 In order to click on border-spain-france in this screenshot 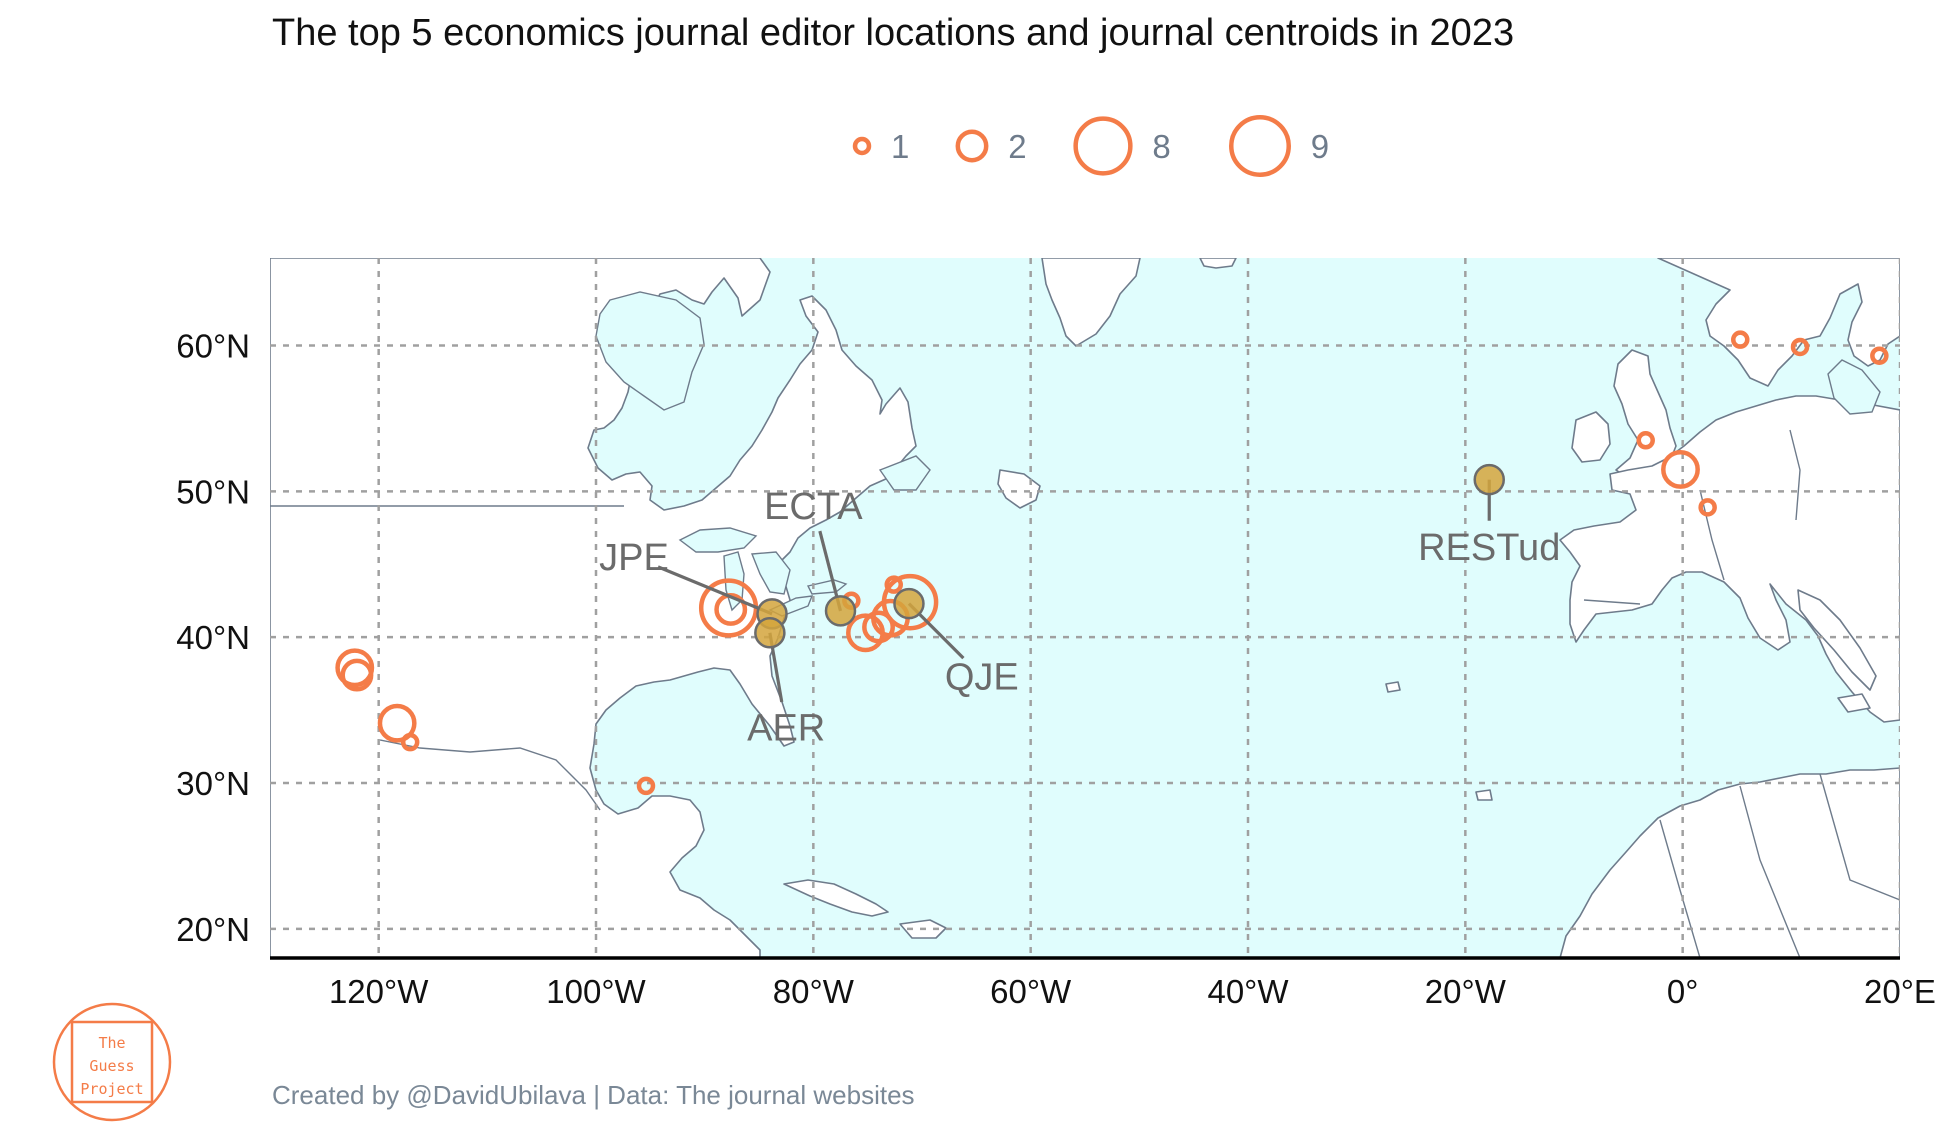, I will do `click(1612, 602)`.